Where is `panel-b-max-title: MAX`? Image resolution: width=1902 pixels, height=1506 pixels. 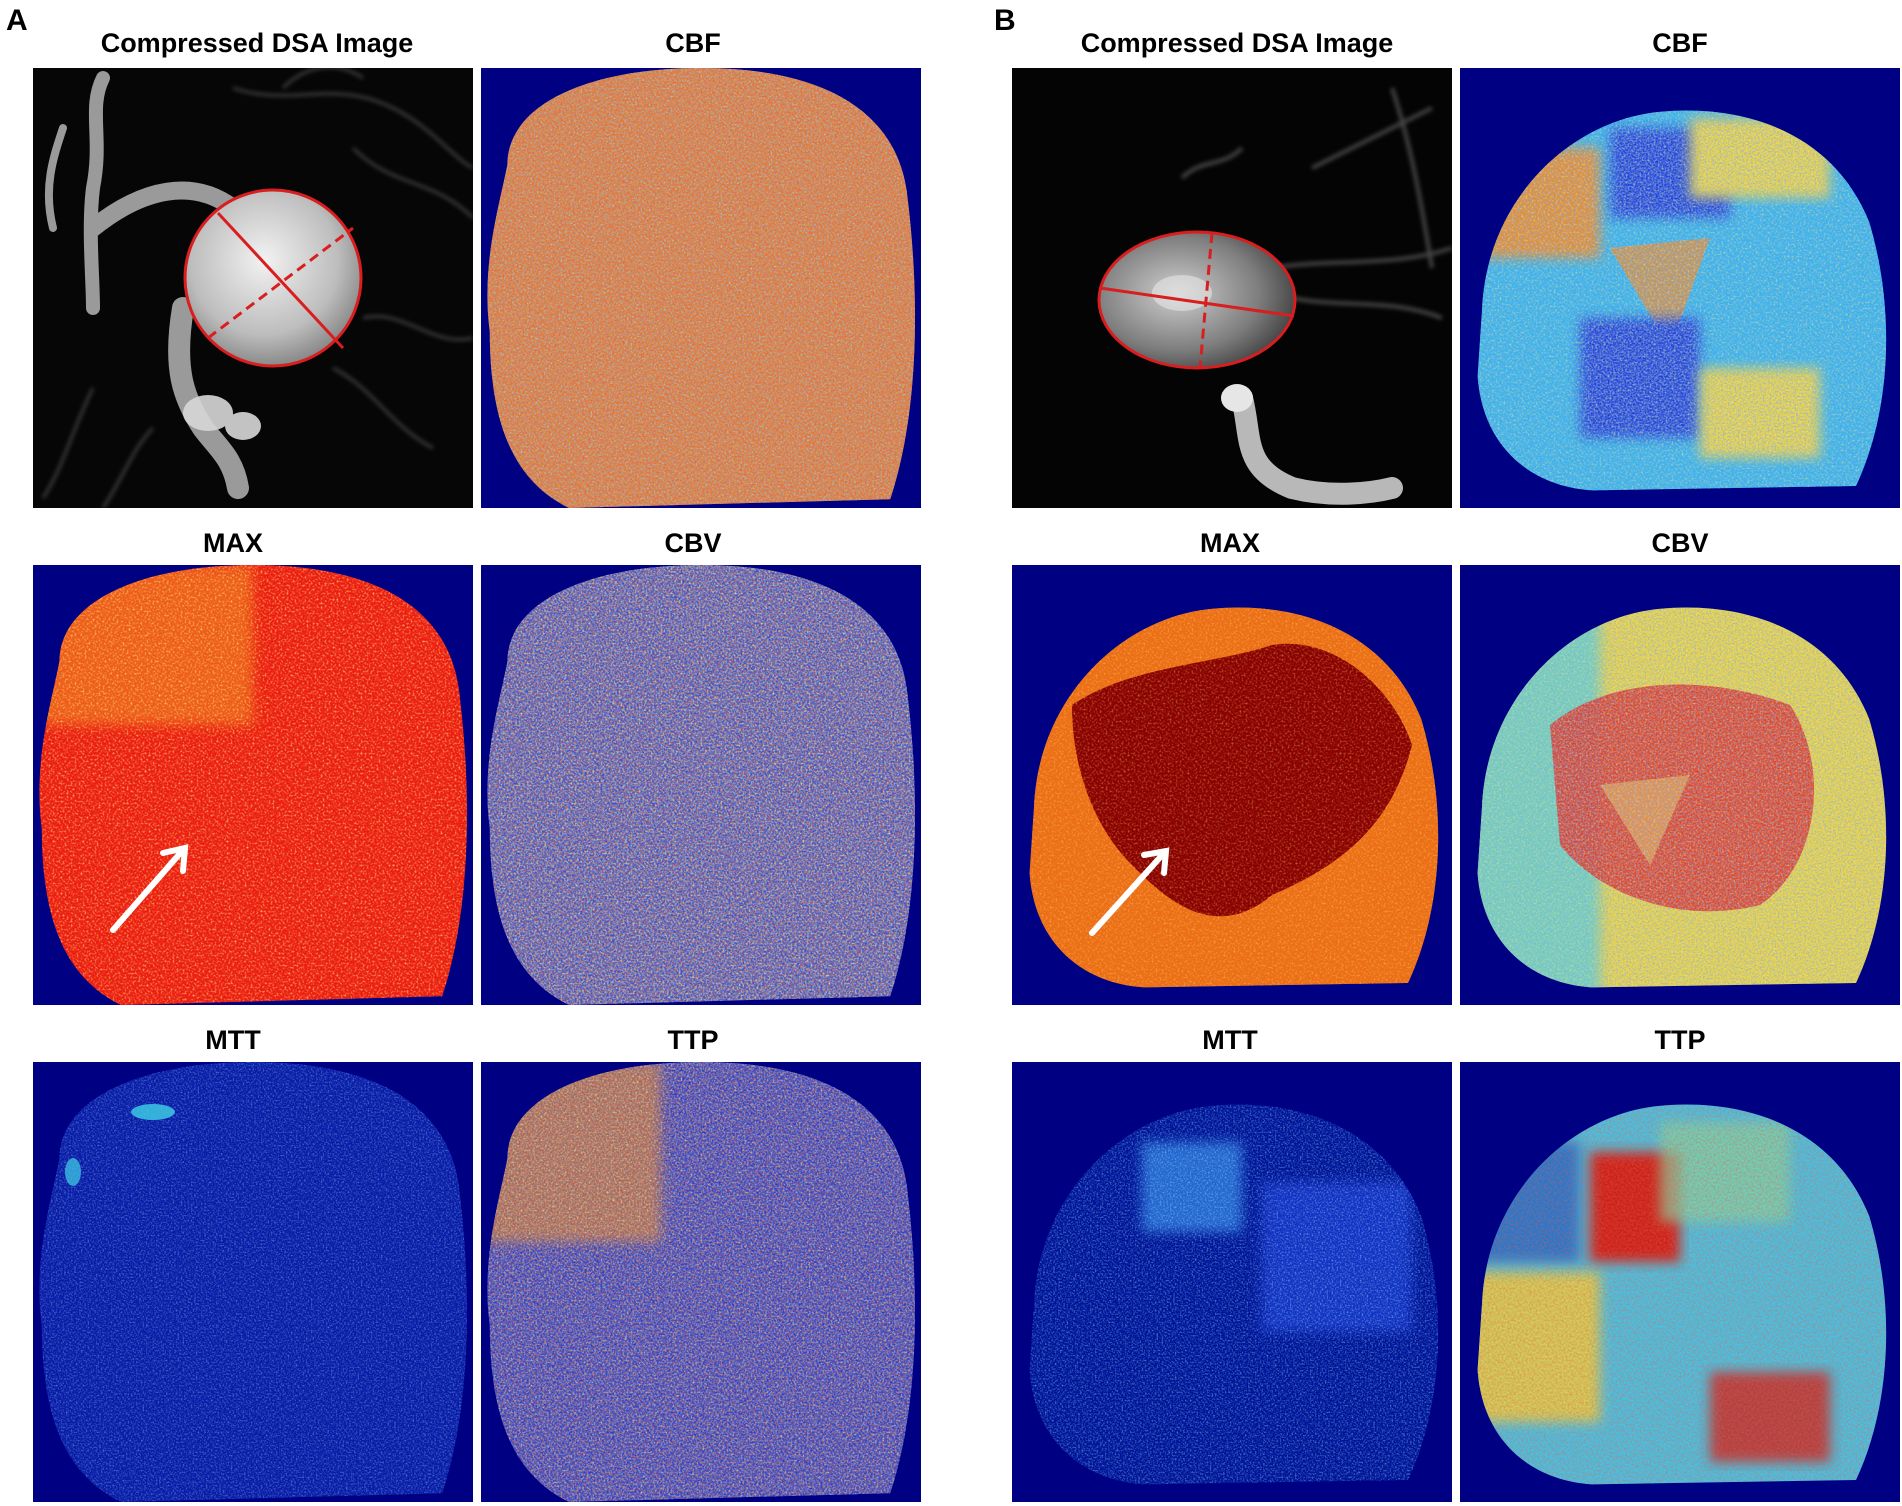
panel-b-max-title: MAX is located at coordinates (1230, 543).